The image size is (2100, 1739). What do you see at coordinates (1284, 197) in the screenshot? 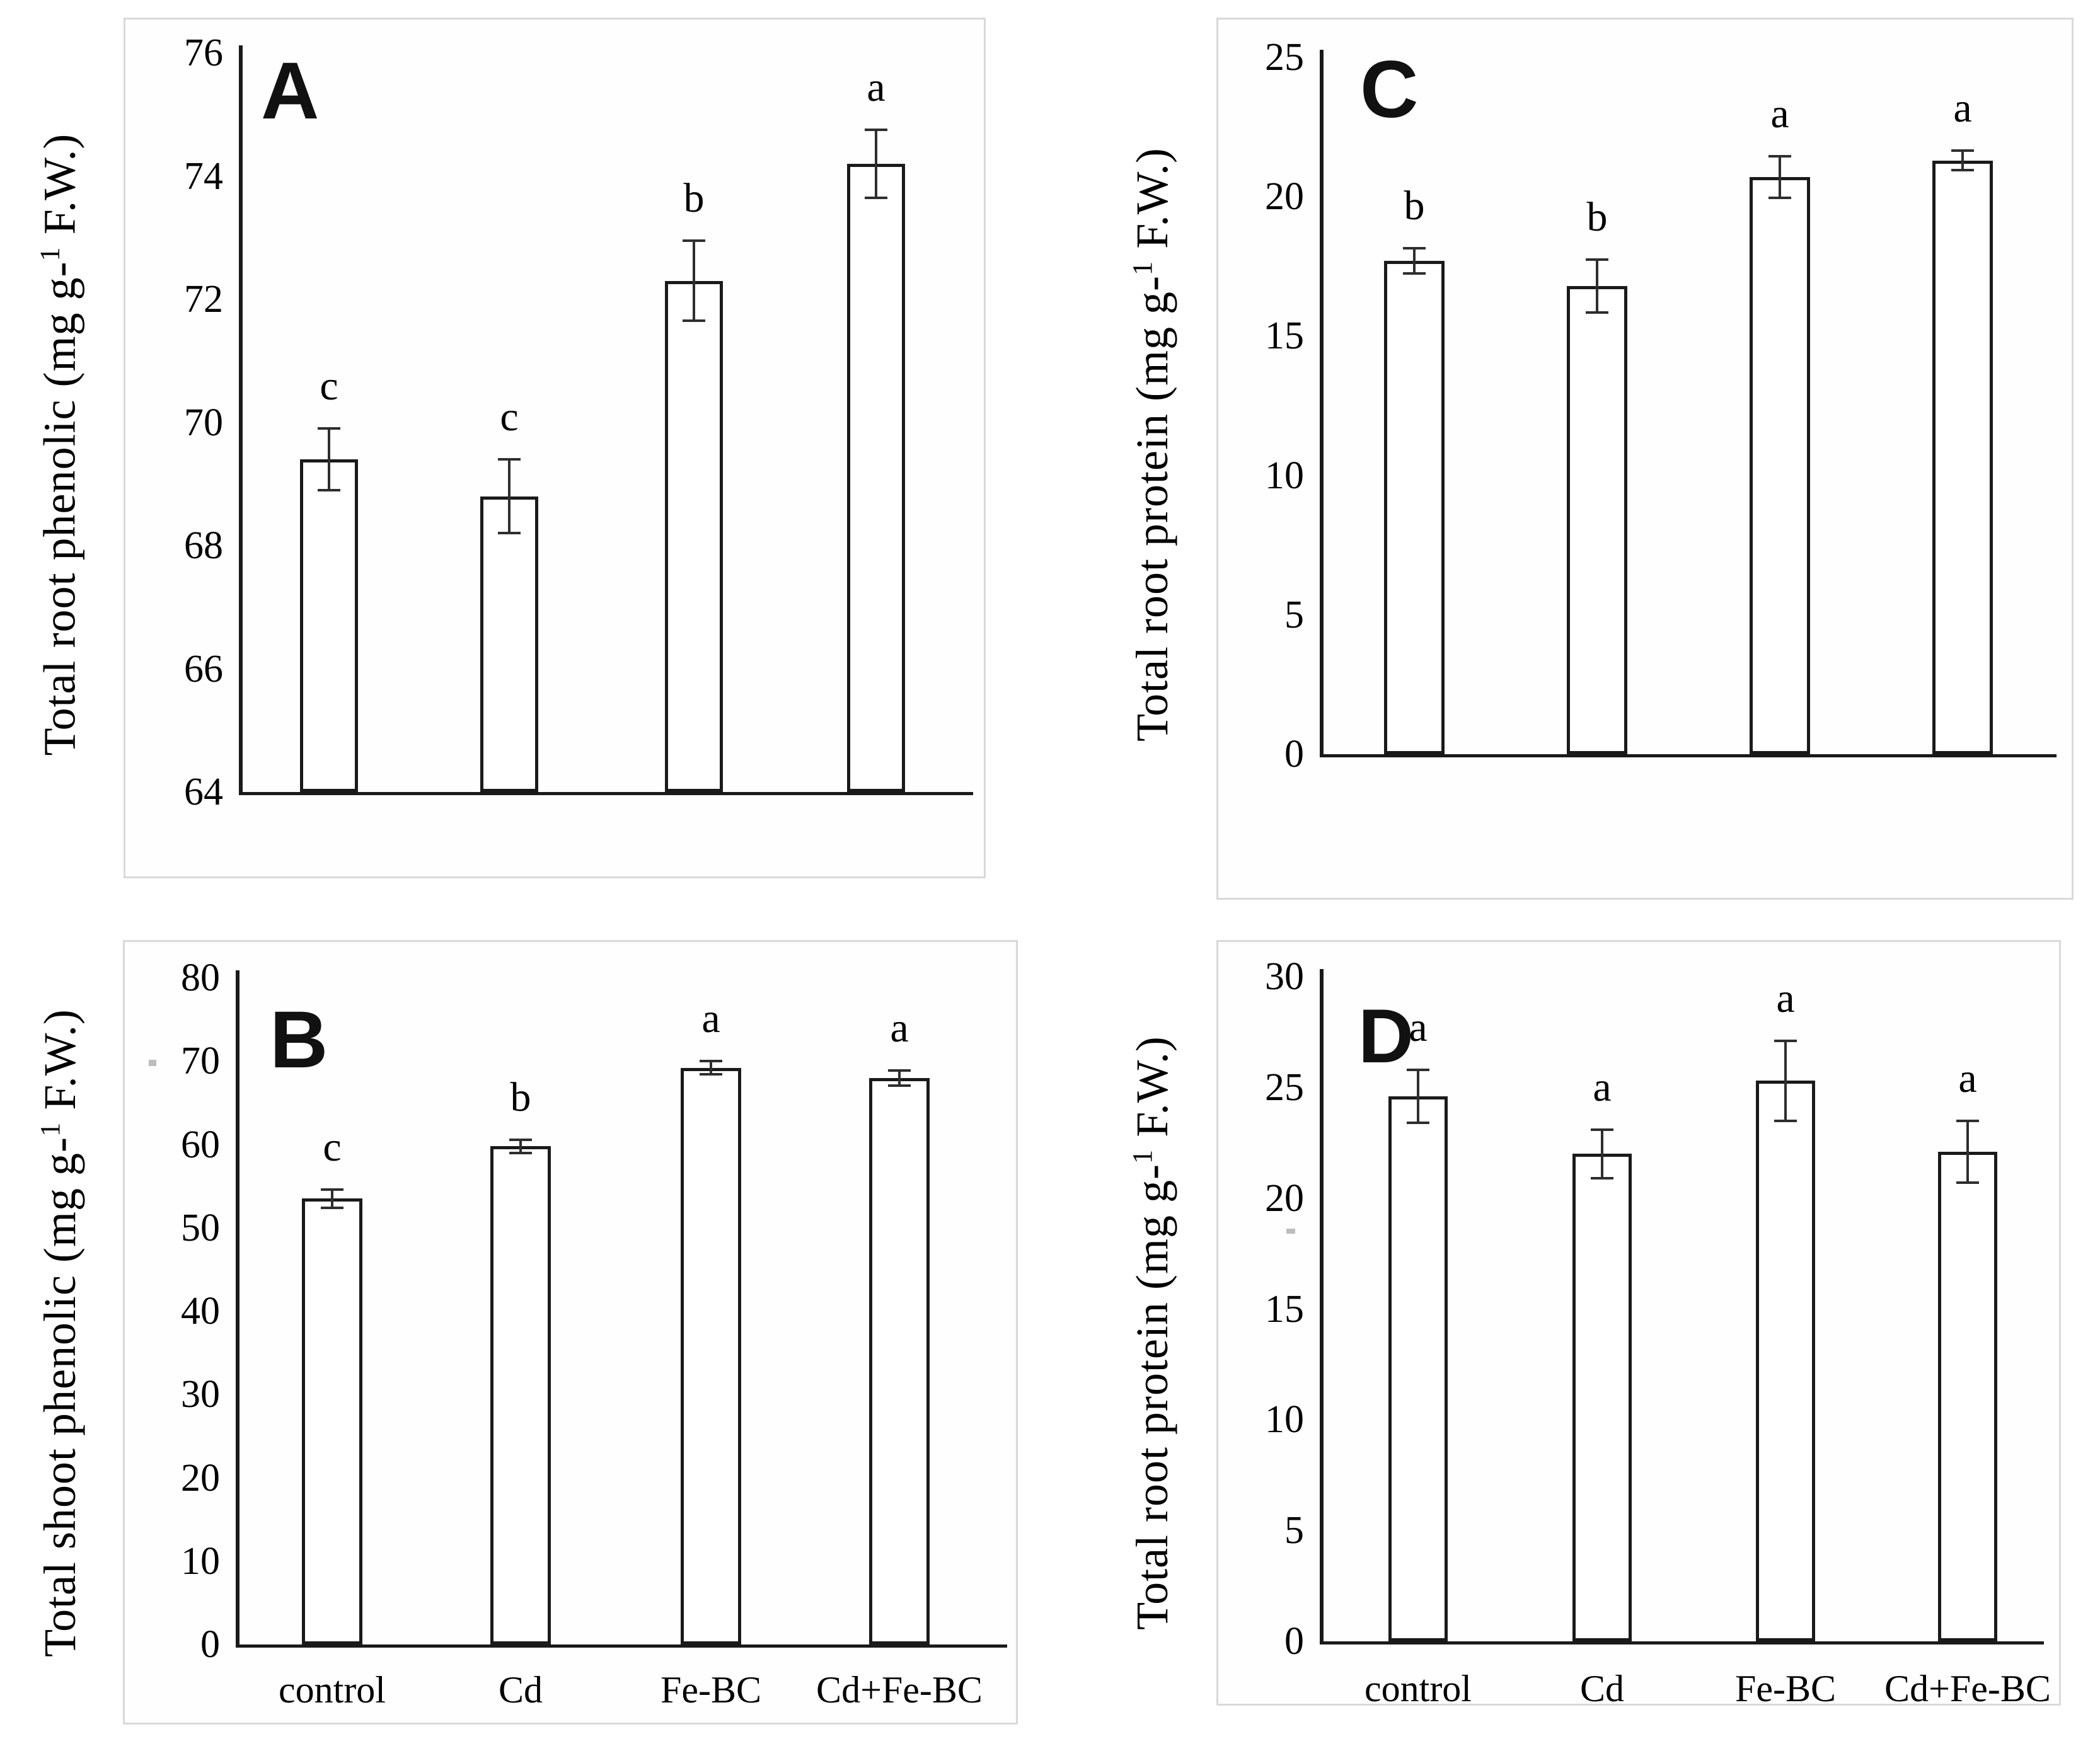
I see `y-tick-label: 20` at bounding box center [1284, 197].